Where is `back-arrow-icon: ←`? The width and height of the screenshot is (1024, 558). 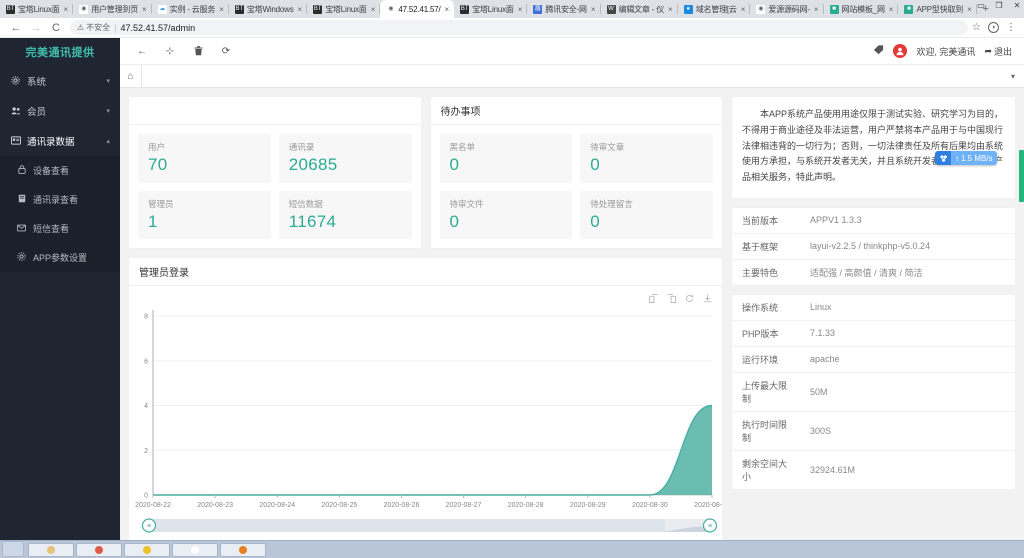
back-arrow-icon: ← is located at coordinates (142, 51).